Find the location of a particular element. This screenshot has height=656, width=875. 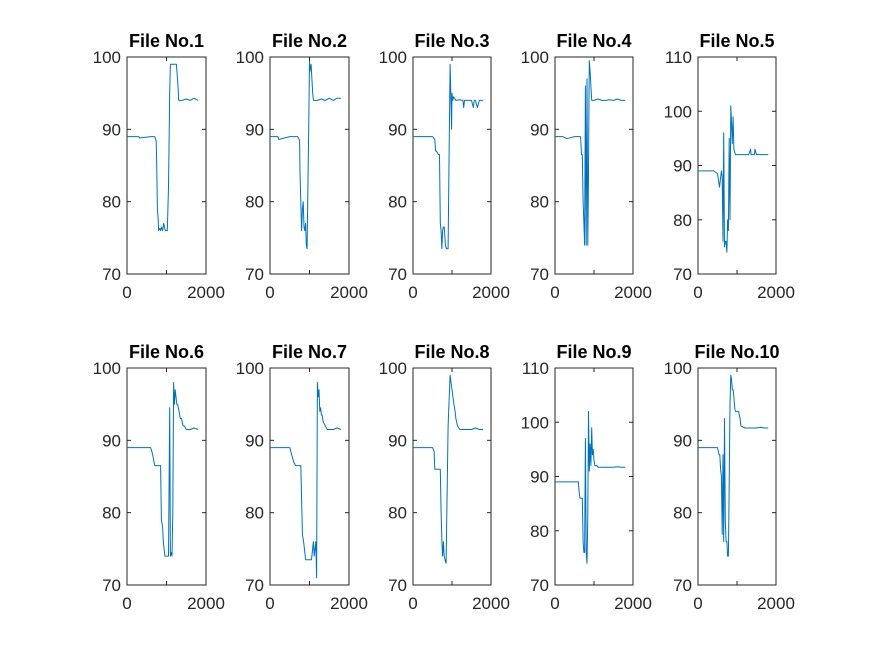

subplot-1: 70 80 90 100 0 2000 File No.1 is located at coordinates (159, 166).